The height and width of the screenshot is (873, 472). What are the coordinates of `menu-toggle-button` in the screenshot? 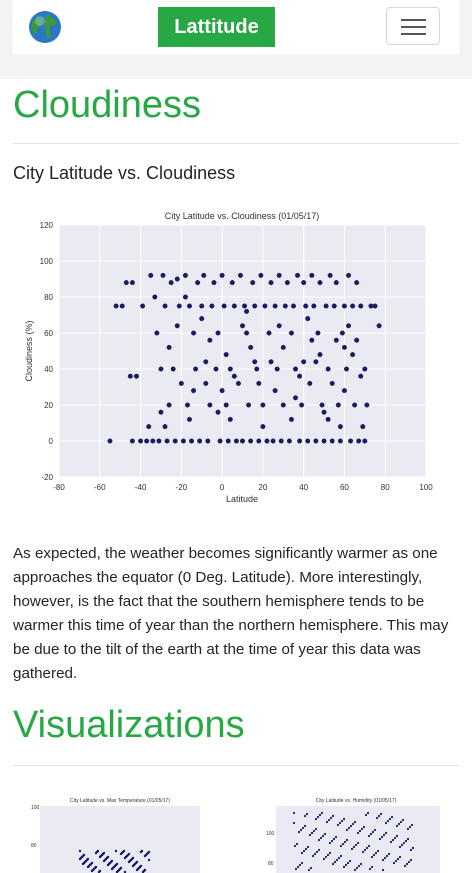 It's located at (413, 26).